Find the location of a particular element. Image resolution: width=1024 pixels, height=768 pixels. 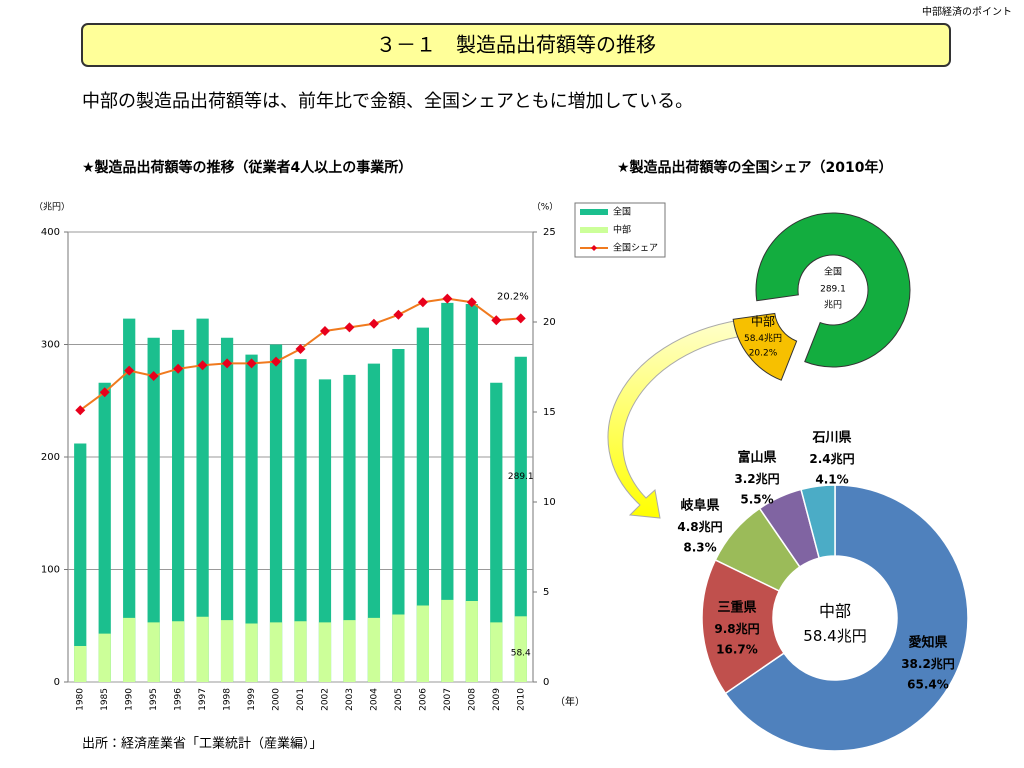

slice-value: 4.8兆円 is located at coordinates (699, 526).